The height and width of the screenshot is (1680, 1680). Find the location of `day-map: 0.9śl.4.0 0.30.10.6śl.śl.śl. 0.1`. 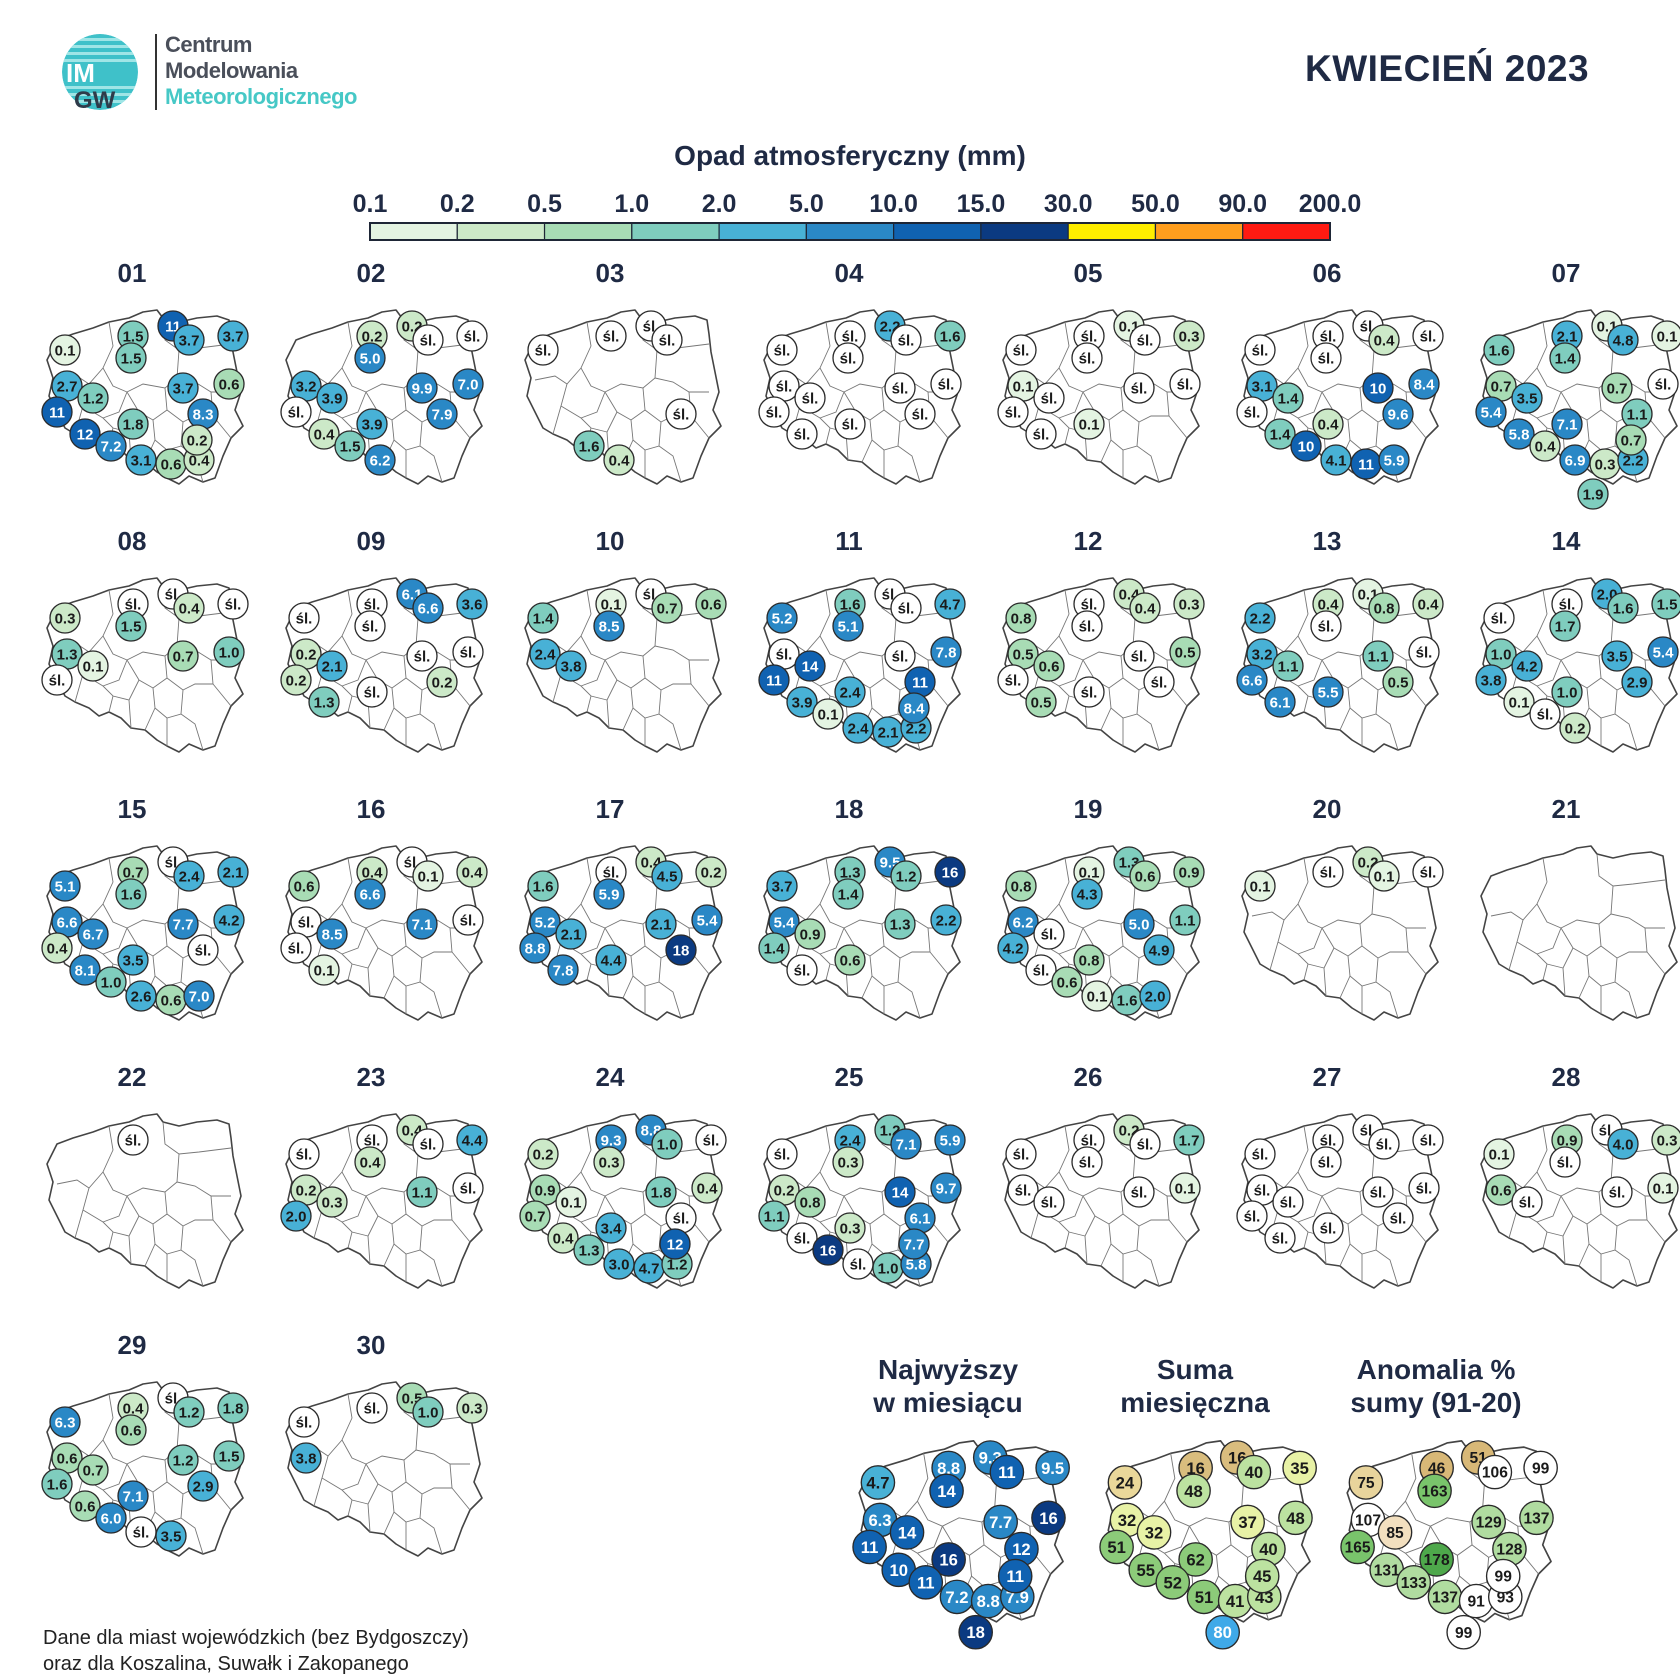

day-map: 0.9śl.4.0 0.30.10.6śl.śl.śl. 0.1 is located at coordinates (1580, 1201).